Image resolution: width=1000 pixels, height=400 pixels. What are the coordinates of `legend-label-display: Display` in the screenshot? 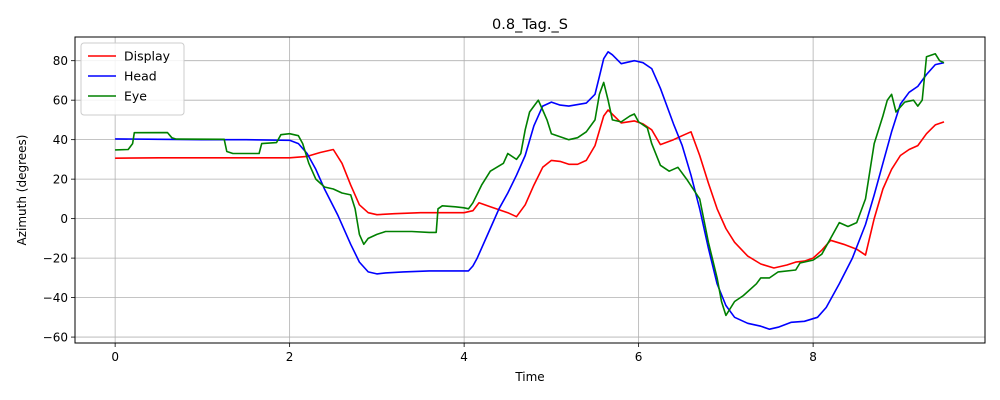 It's located at (147, 56).